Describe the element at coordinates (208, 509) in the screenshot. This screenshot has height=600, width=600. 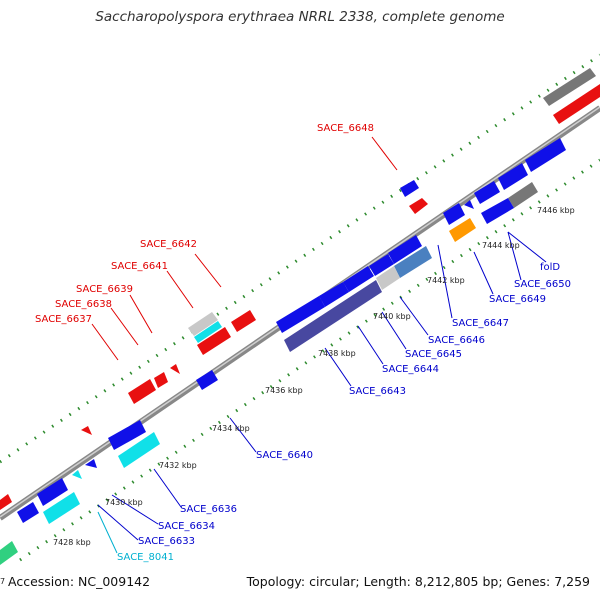
I see `gene-label: SACE_6636` at that location.